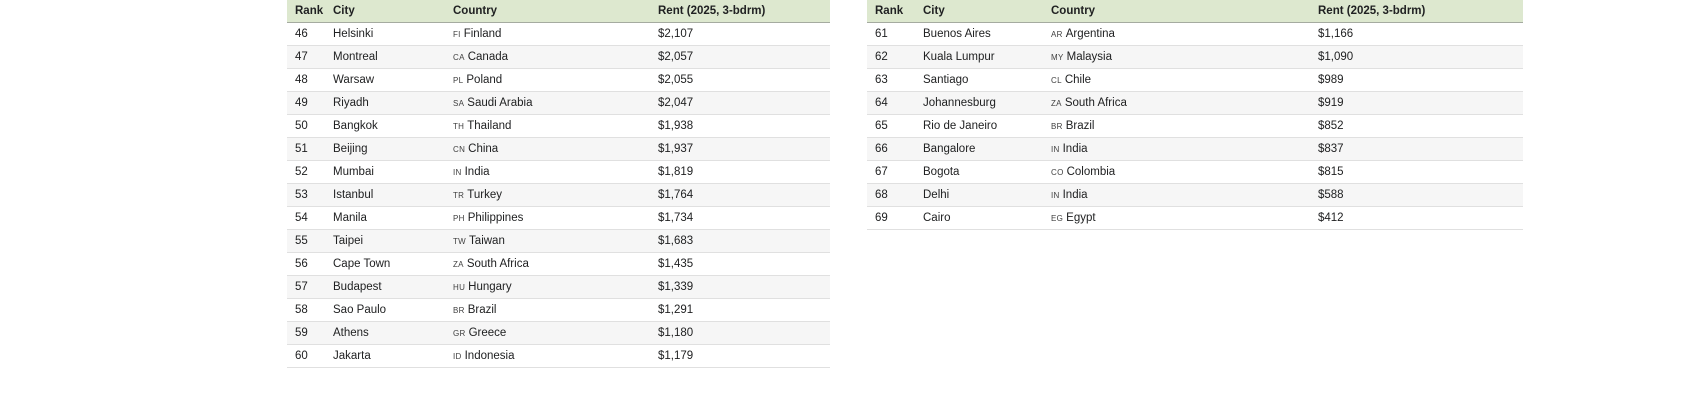 The height and width of the screenshot is (400, 1700). Describe the element at coordinates (385, 172) in the screenshot. I see `city-cell: Mumbai` at that location.